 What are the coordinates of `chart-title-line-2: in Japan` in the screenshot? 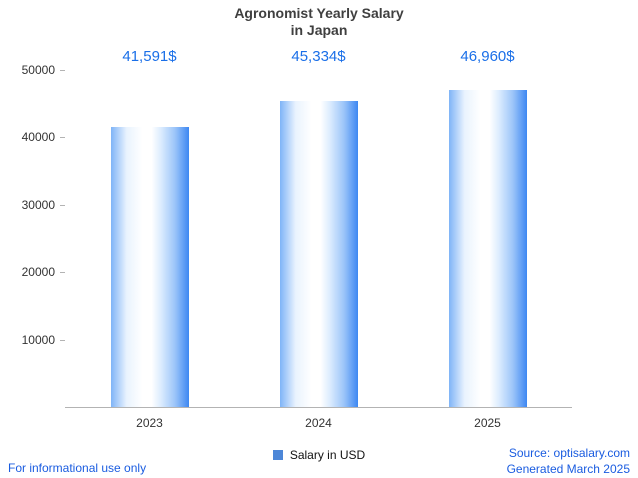 It's located at (319, 30).